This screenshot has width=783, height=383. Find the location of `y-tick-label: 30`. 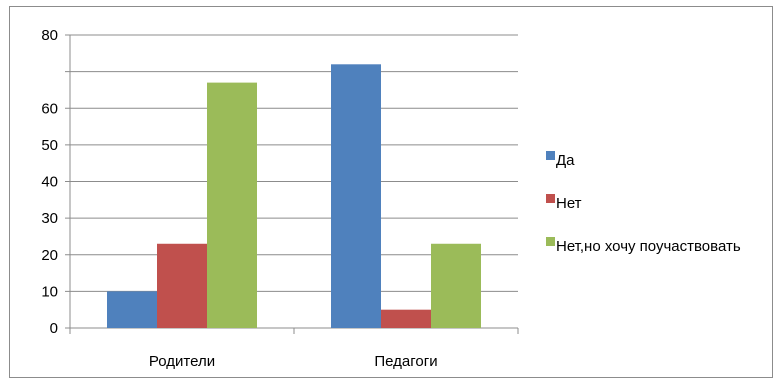

y-tick-label: 30 is located at coordinates (49, 218).